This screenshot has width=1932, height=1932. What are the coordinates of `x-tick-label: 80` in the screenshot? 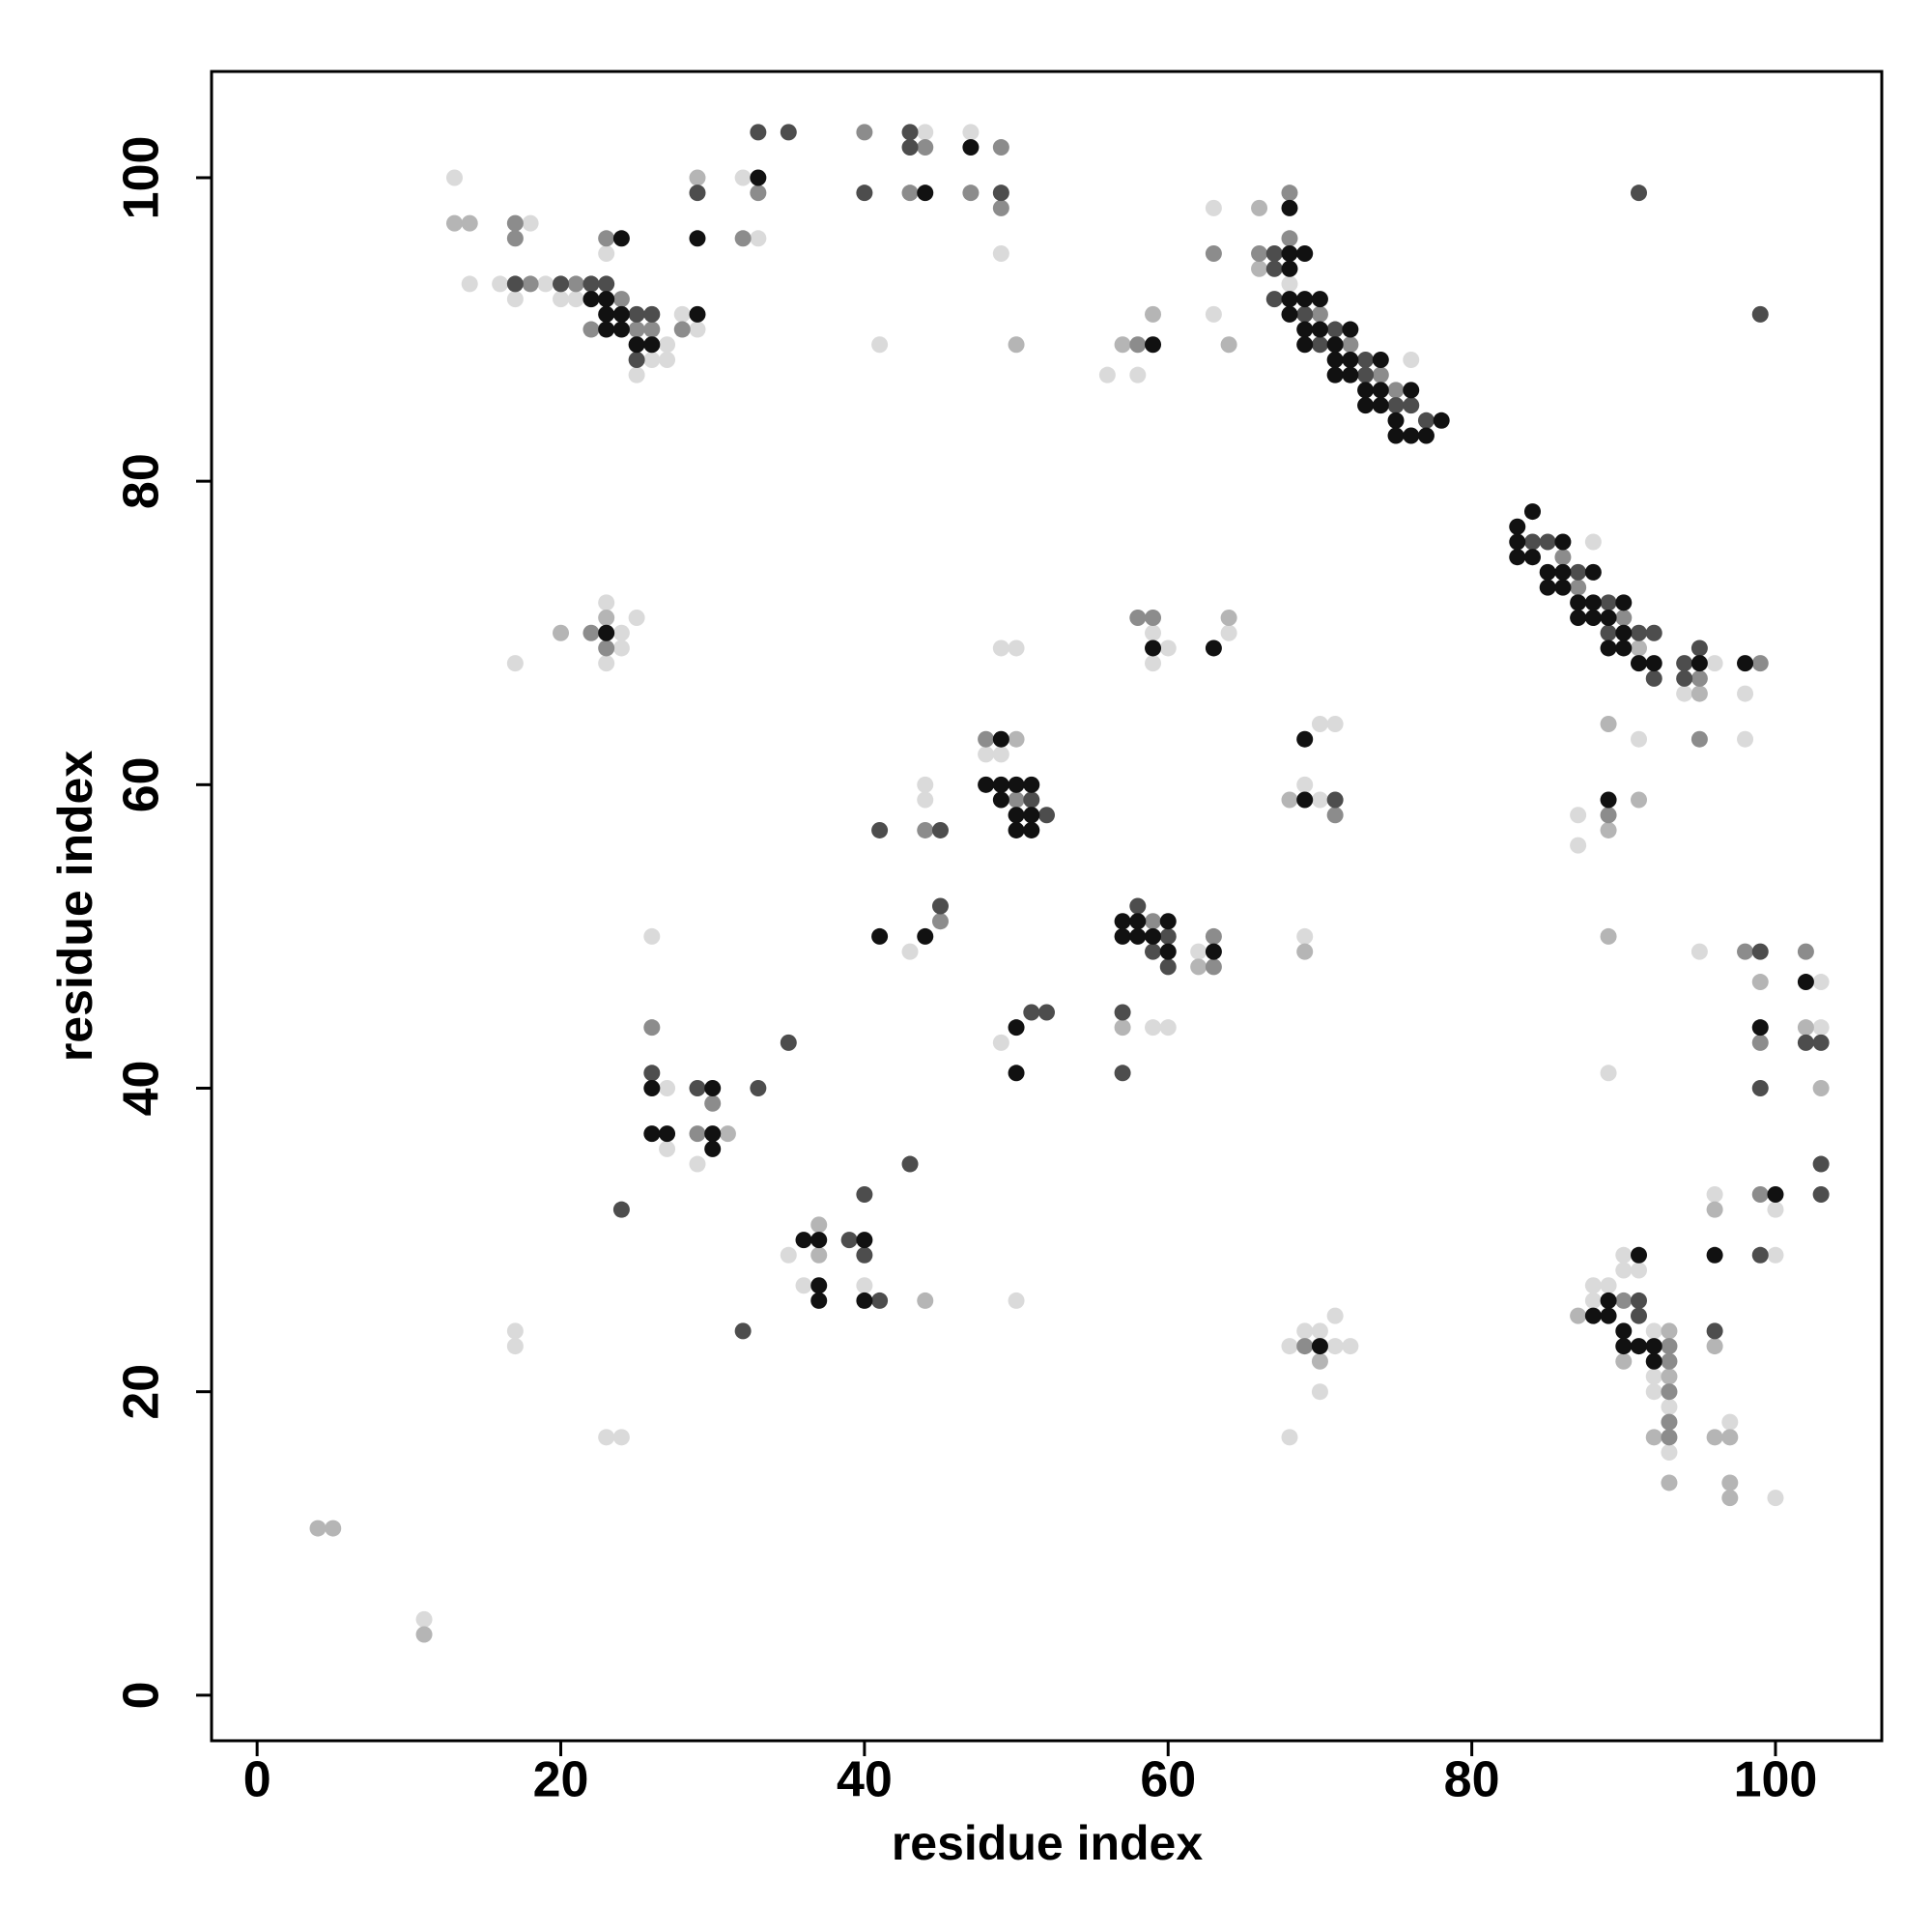 It's located at (1472, 1780).